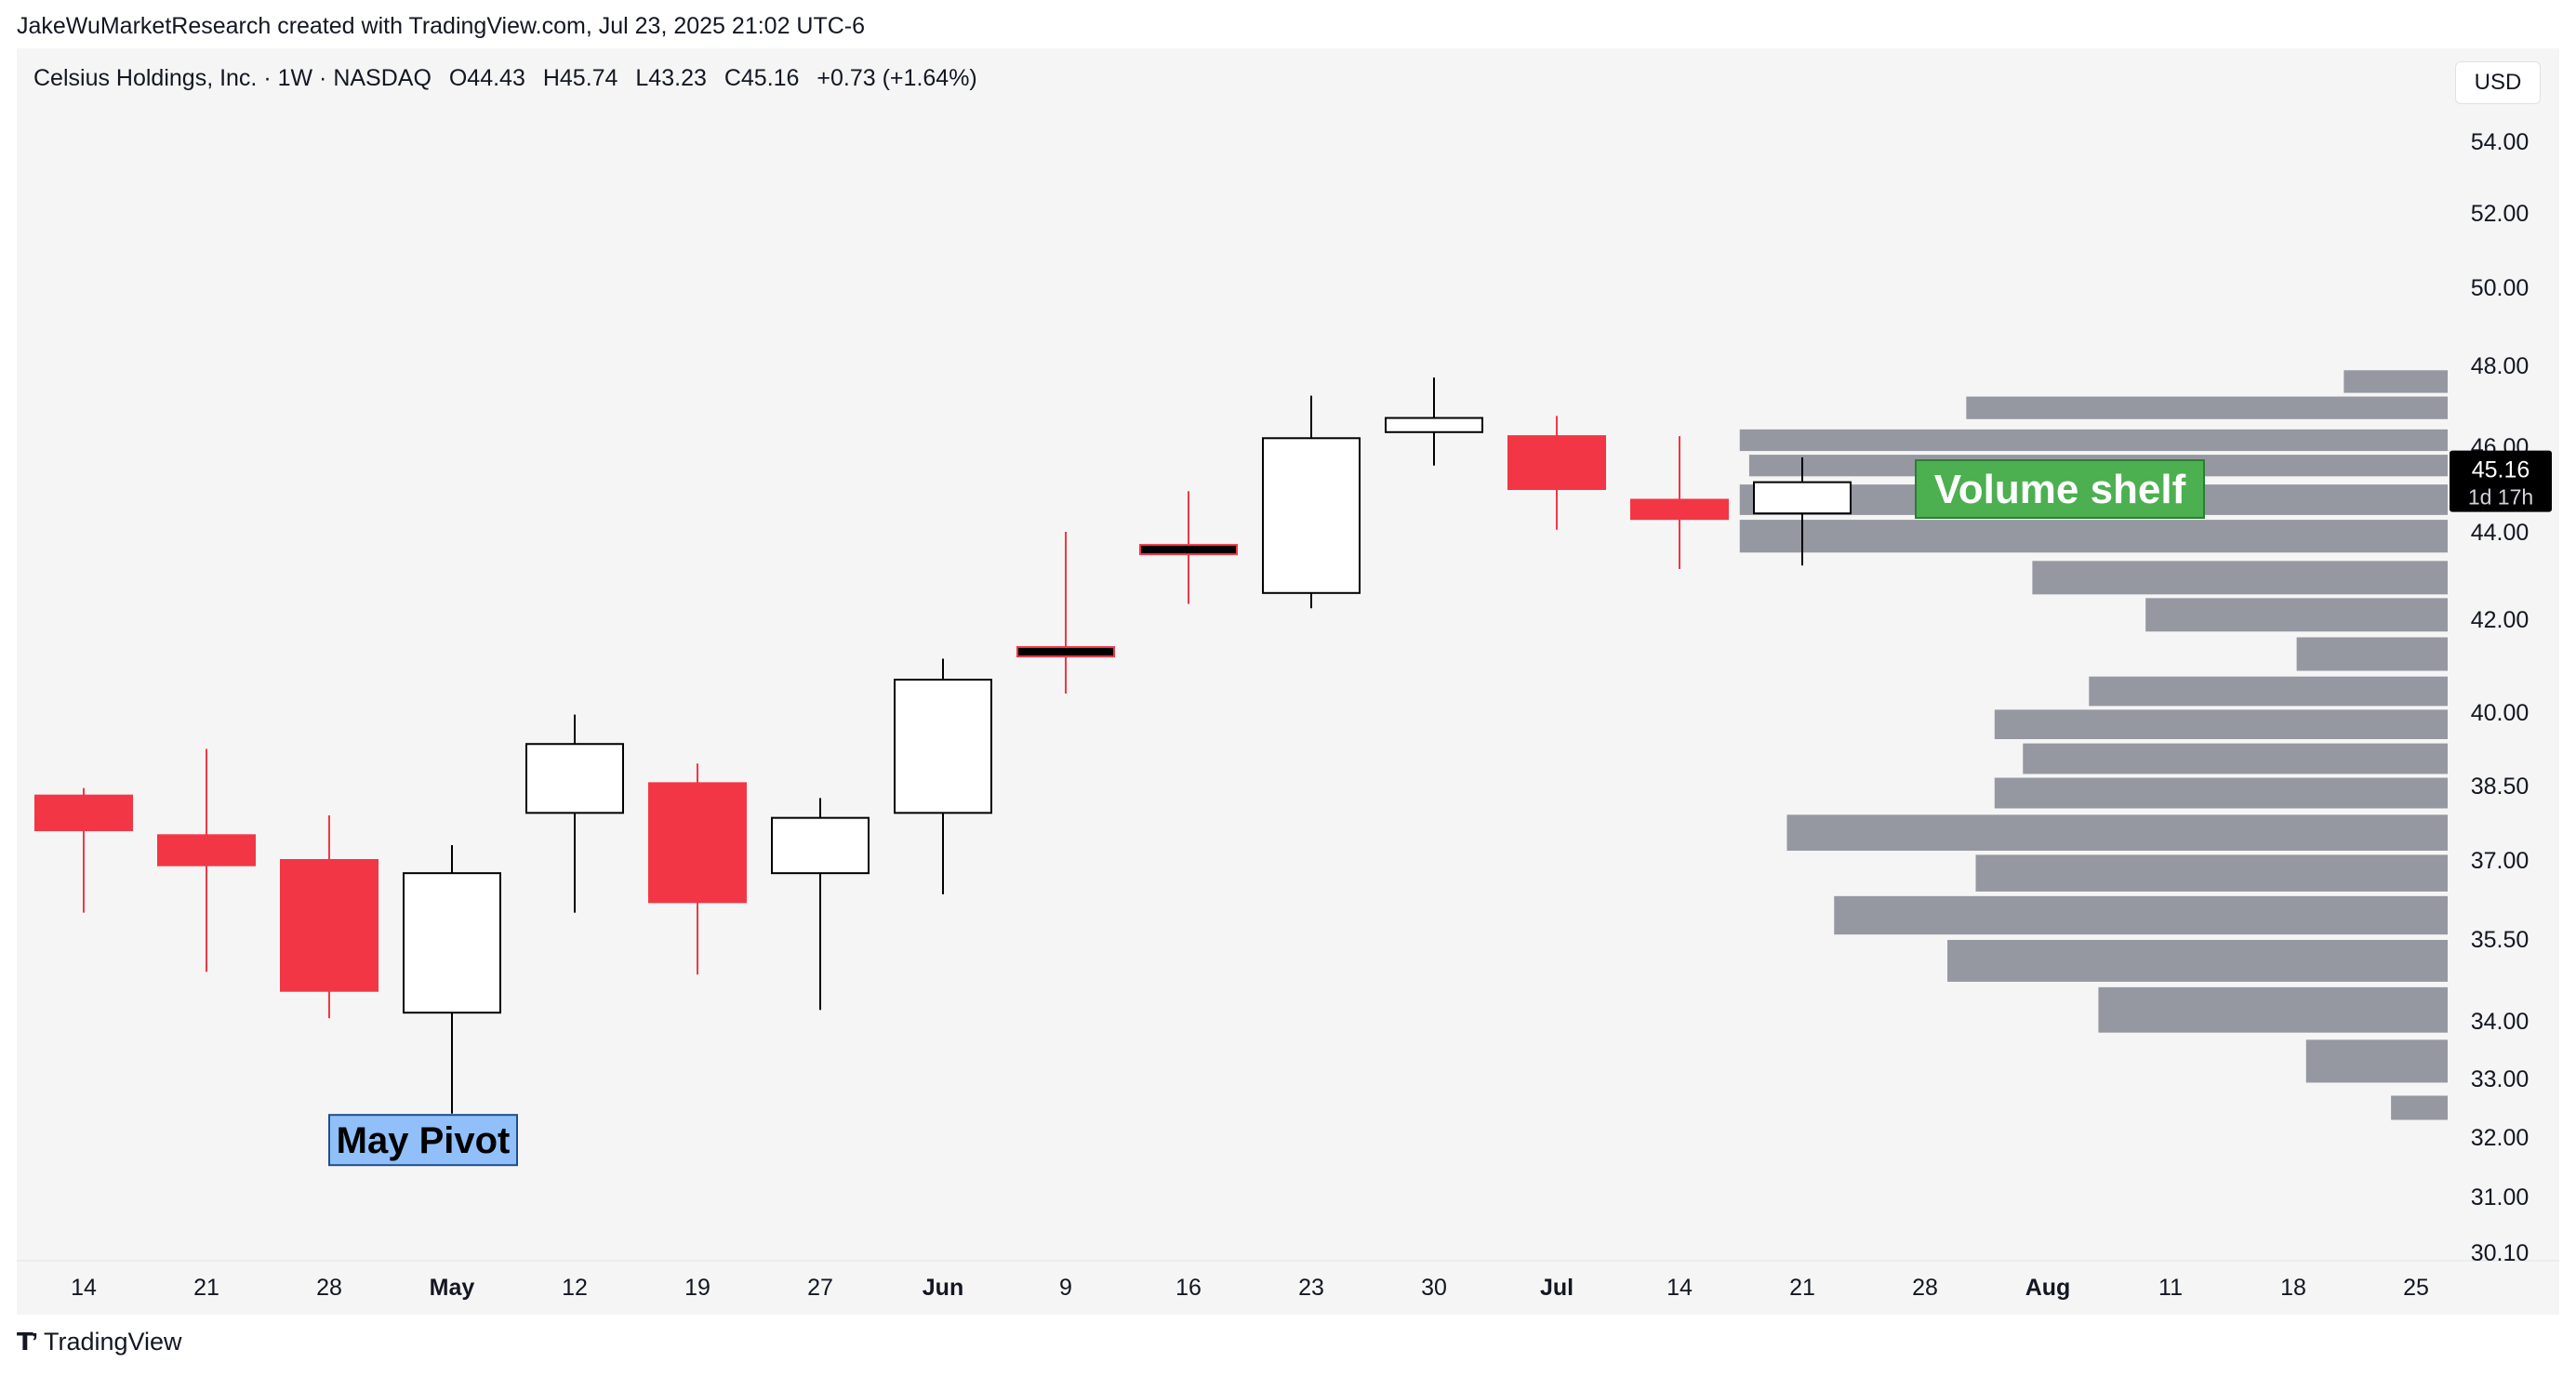  What do you see at coordinates (2500, 861) in the screenshot?
I see `y-tick-label: 37.00` at bounding box center [2500, 861].